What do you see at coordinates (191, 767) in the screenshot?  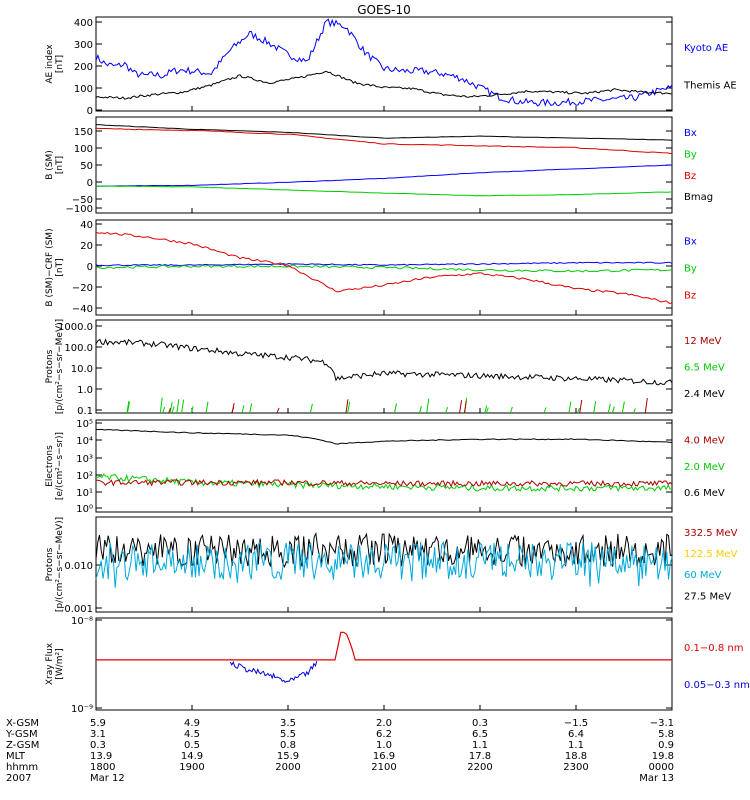 I see `footer-value: 1900` at bounding box center [191, 767].